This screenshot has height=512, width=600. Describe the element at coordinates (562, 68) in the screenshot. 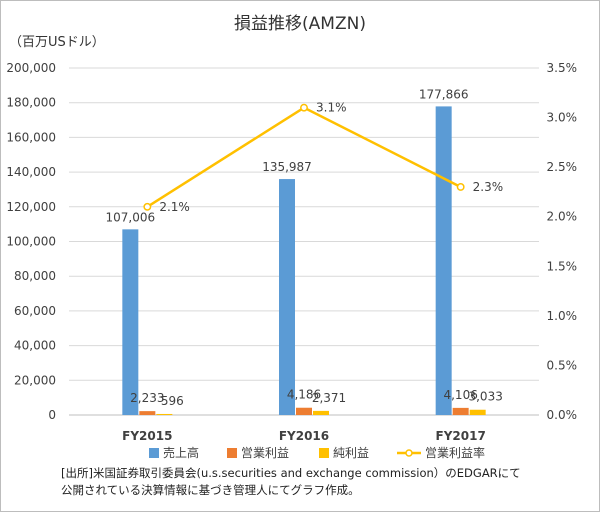

I see `y2-tick-label: 3.5%` at that location.